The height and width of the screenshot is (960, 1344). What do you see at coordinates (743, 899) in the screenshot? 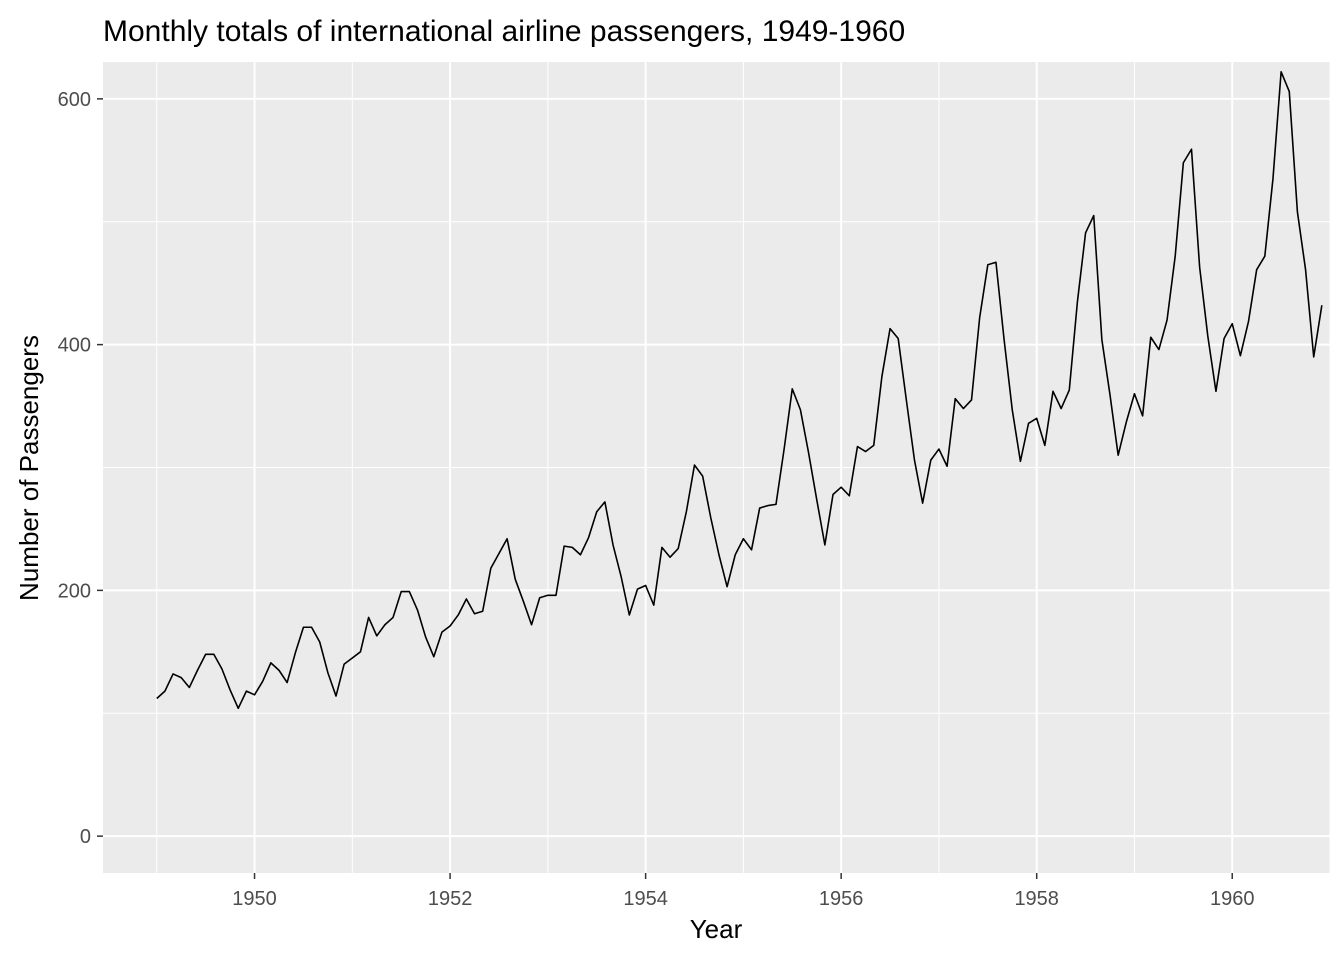
I see `x-tick-labels: 1950 1952 1954 1956 1958 1960` at bounding box center [743, 899].